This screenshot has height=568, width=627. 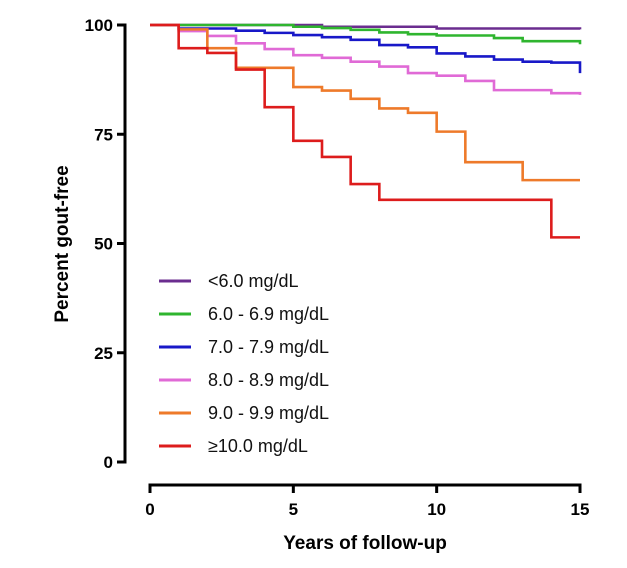 What do you see at coordinates (108, 462) in the screenshot?
I see `y-tick-label: 0` at bounding box center [108, 462].